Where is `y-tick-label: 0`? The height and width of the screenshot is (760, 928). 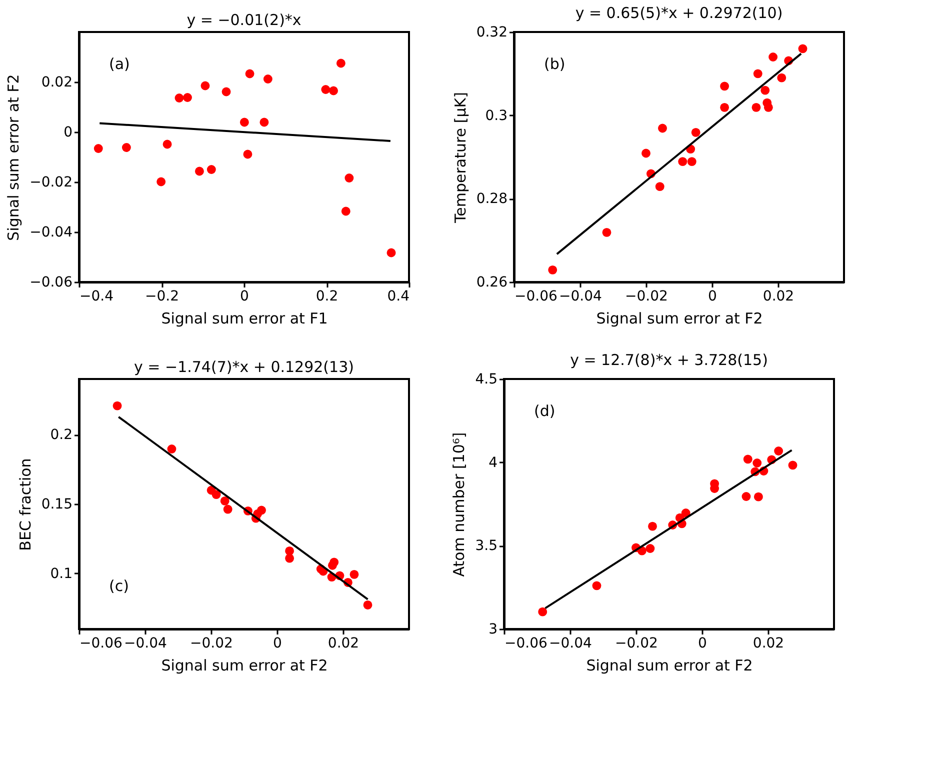 y-tick-label: 0 is located at coordinates (68, 132).